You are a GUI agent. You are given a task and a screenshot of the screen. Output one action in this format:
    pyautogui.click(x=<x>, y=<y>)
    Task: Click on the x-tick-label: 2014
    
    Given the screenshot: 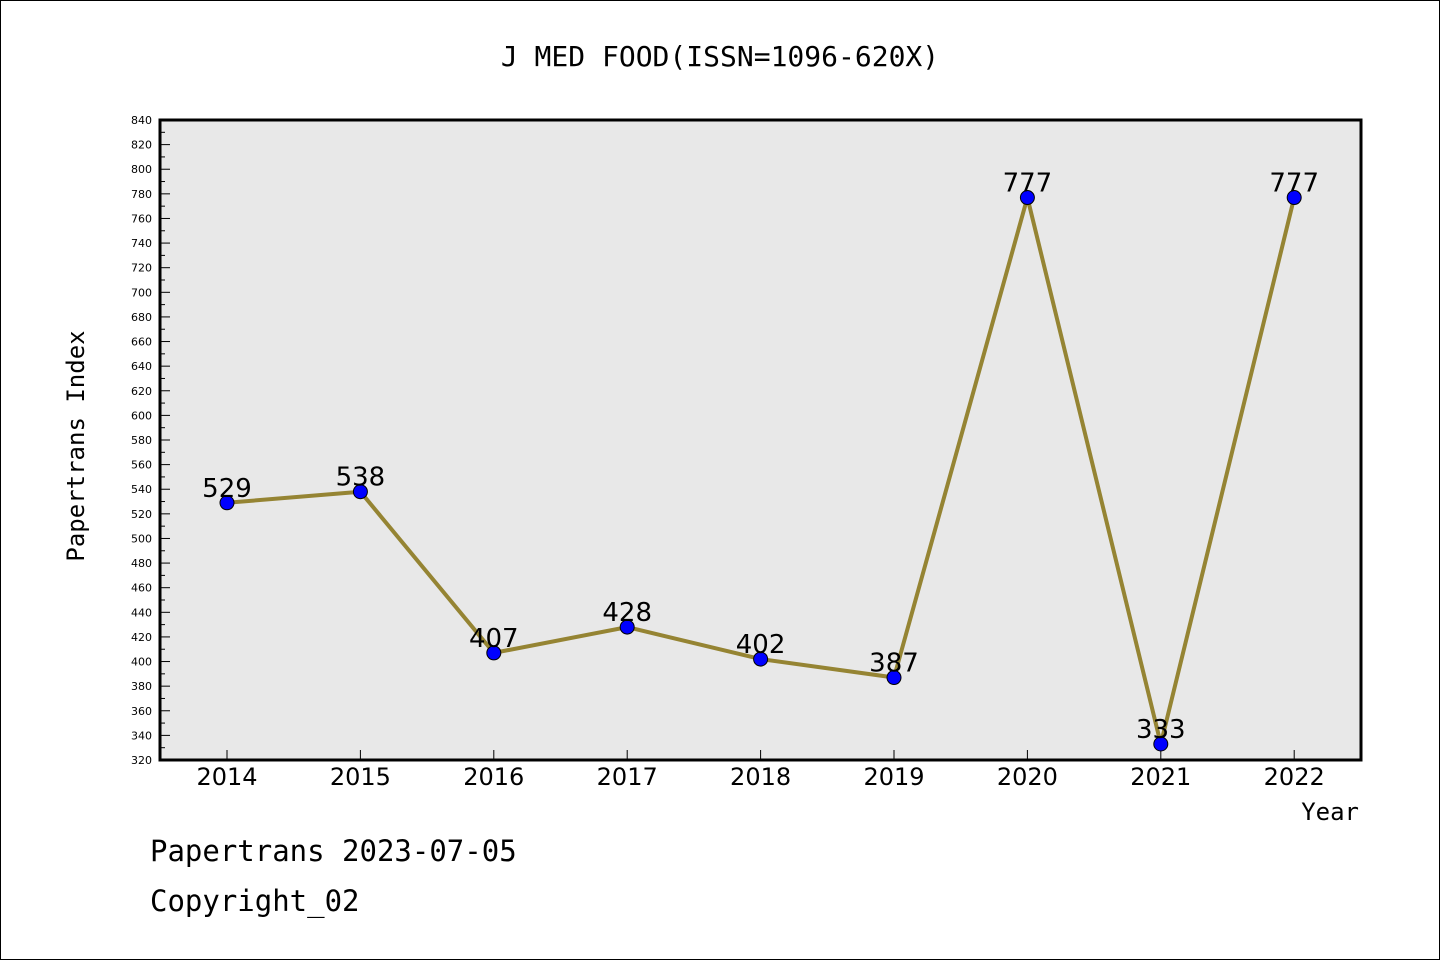 What is the action you would take?
    pyautogui.click(x=226, y=777)
    